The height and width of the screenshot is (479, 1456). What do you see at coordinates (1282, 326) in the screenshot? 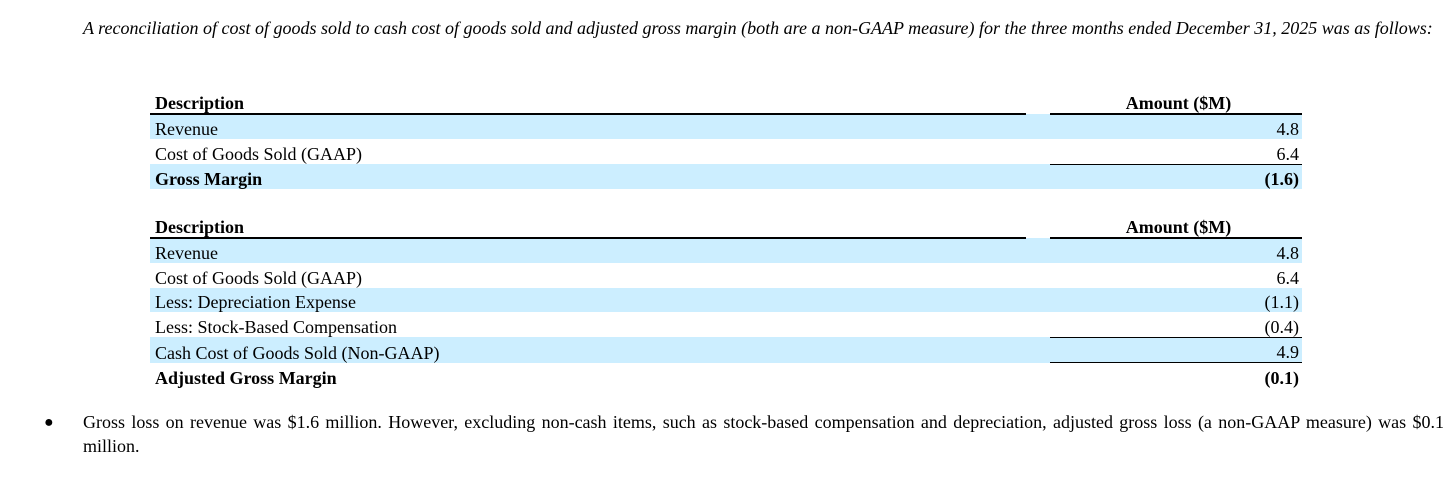
I see `row-value: (0.4)` at bounding box center [1282, 326].